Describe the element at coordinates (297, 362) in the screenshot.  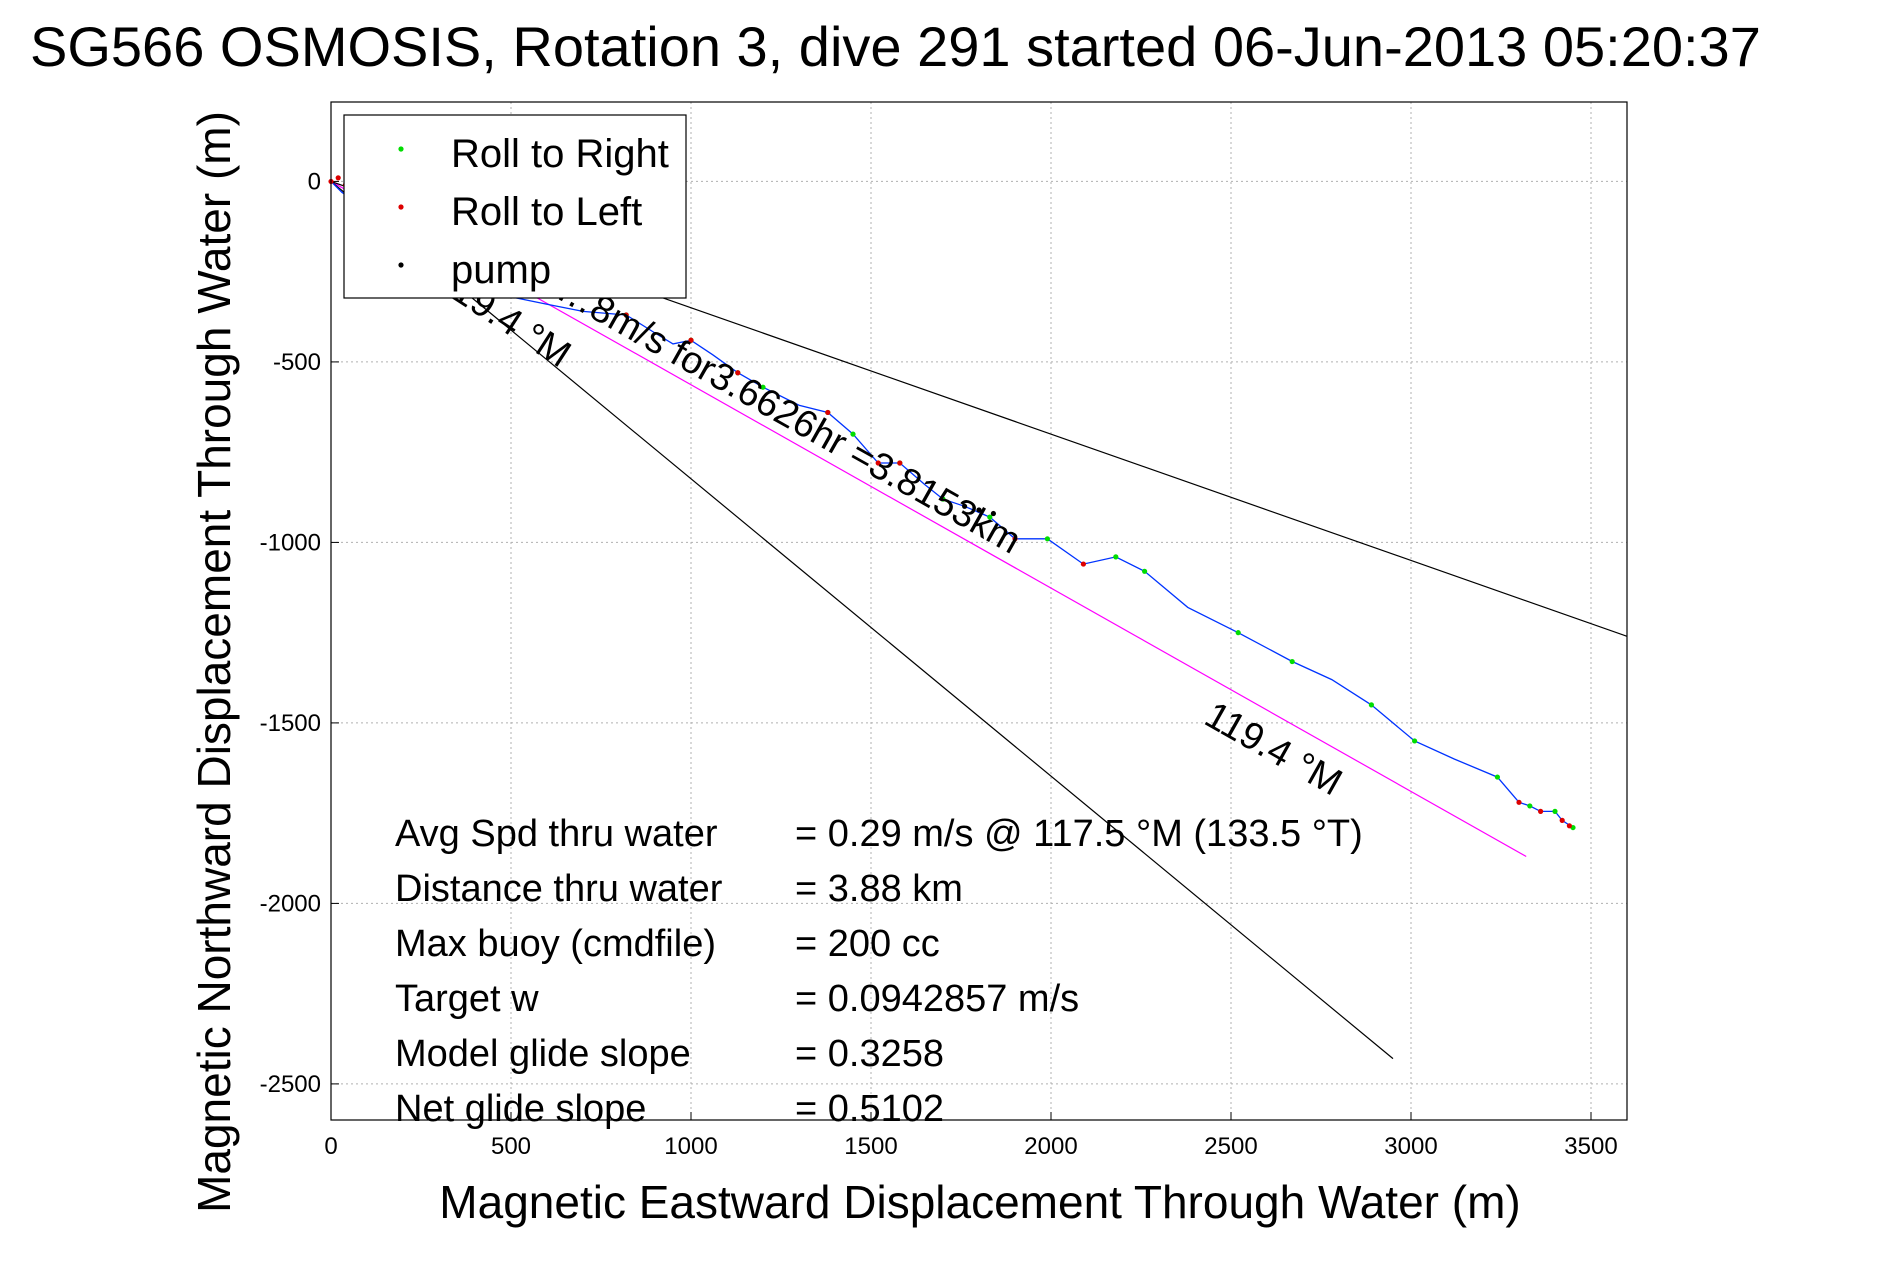
I see `y-tick-label: -500` at that location.